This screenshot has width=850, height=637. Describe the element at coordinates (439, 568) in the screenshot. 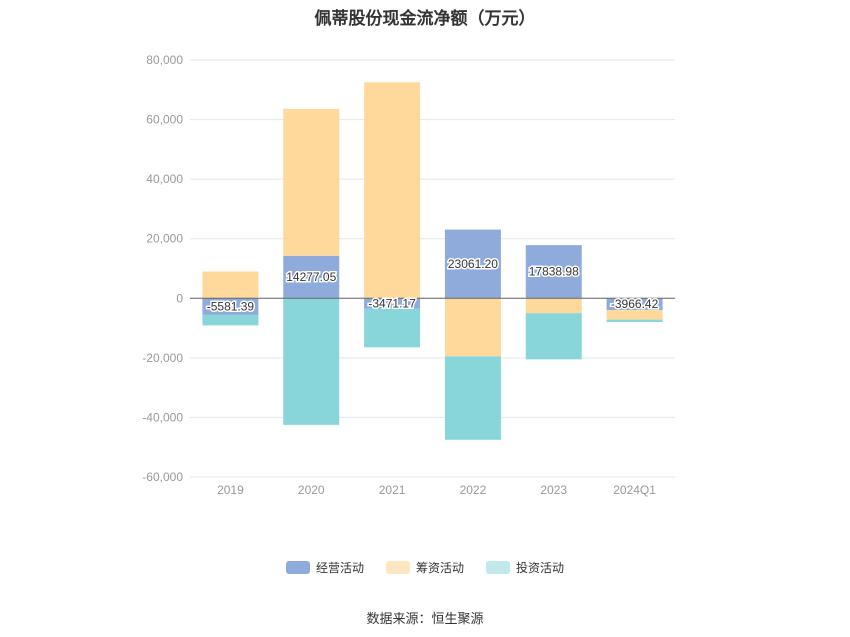

I see `legend-label-financing: 筹资活动` at that location.